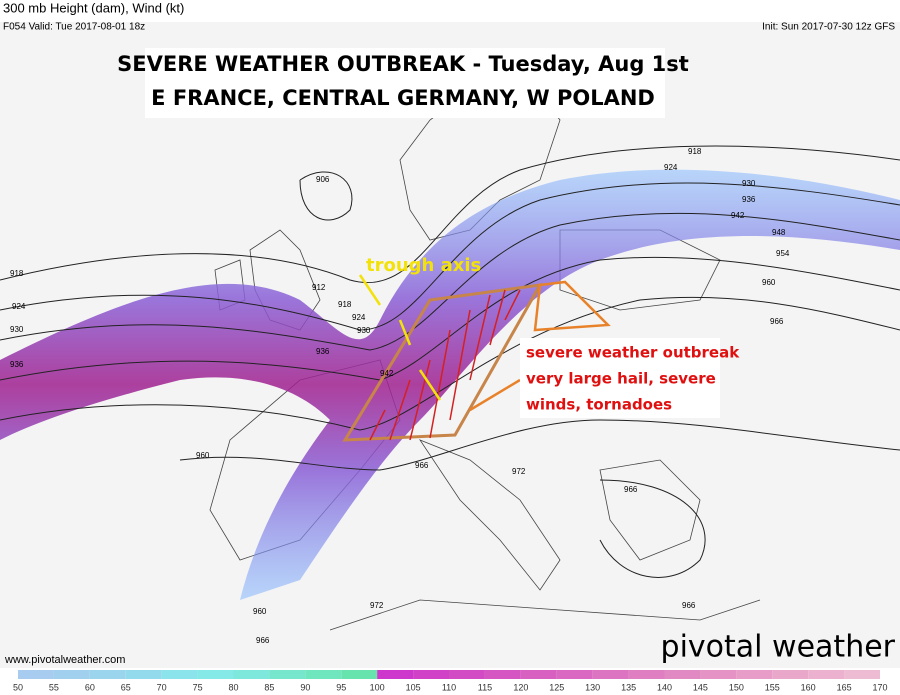 The width and height of the screenshot is (900, 695). Describe the element at coordinates (405, 83) in the screenshot. I see `headline-box` at that location.